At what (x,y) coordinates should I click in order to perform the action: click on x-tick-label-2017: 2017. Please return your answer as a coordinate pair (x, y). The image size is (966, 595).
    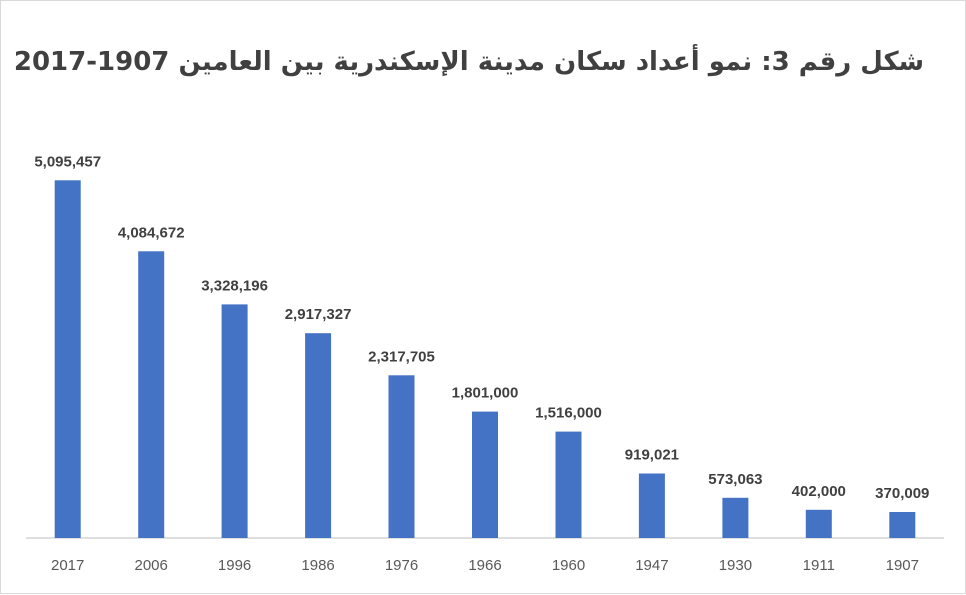
    Looking at the image, I should click on (67, 565).